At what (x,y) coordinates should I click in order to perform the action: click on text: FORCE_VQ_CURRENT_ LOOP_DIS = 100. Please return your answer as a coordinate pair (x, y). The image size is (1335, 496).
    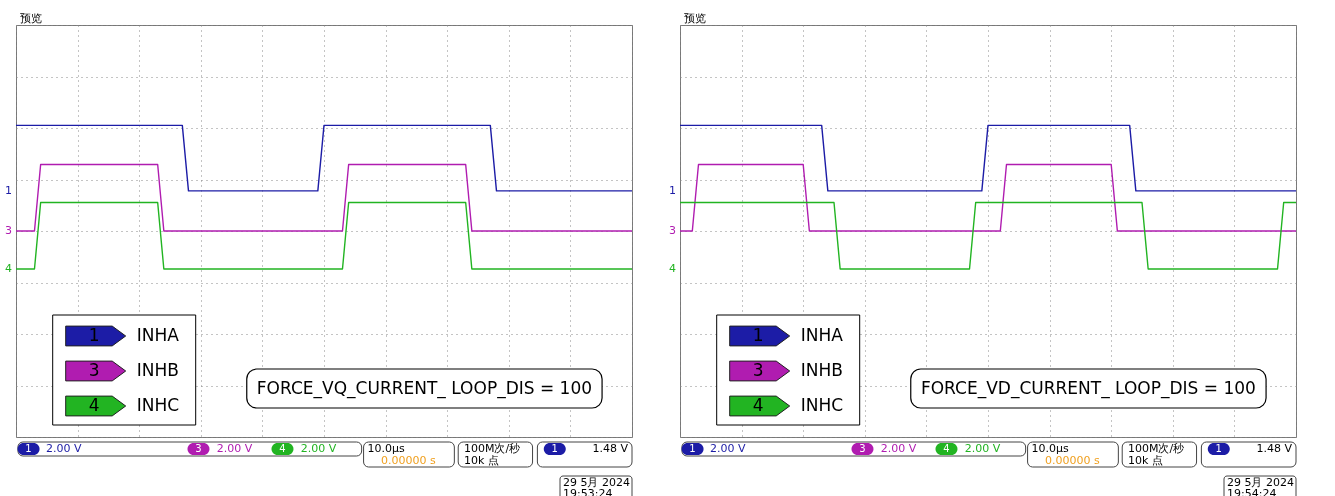
    Looking at the image, I should click on (424, 388).